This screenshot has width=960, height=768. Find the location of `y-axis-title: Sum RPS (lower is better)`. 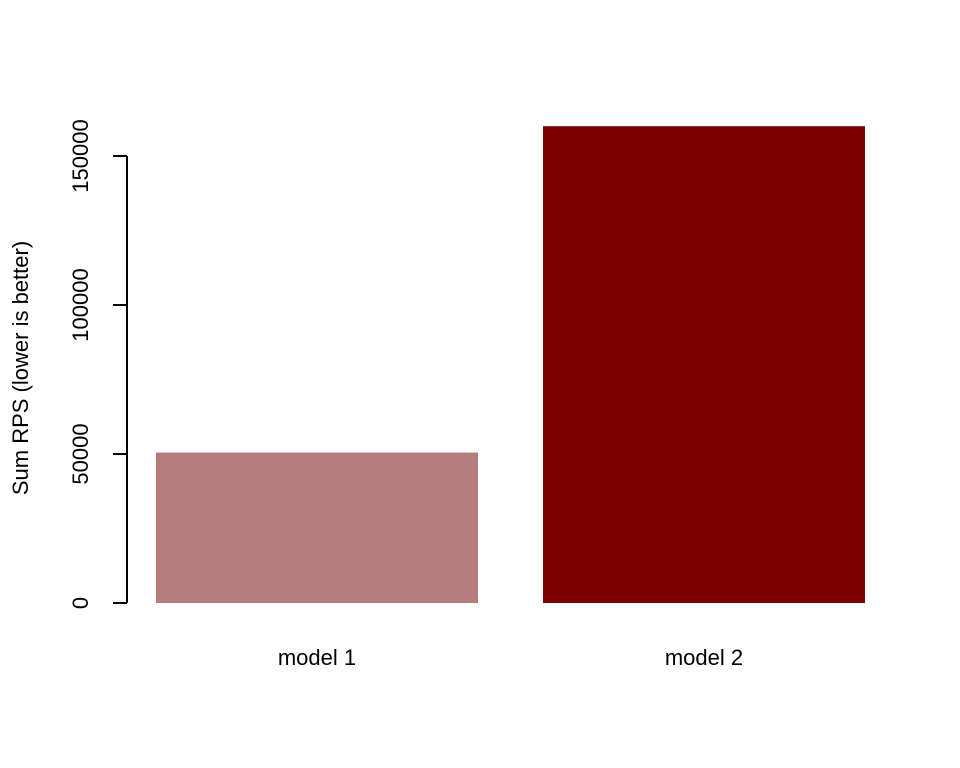

y-axis-title: Sum RPS (lower is better) is located at coordinates (20, 368).